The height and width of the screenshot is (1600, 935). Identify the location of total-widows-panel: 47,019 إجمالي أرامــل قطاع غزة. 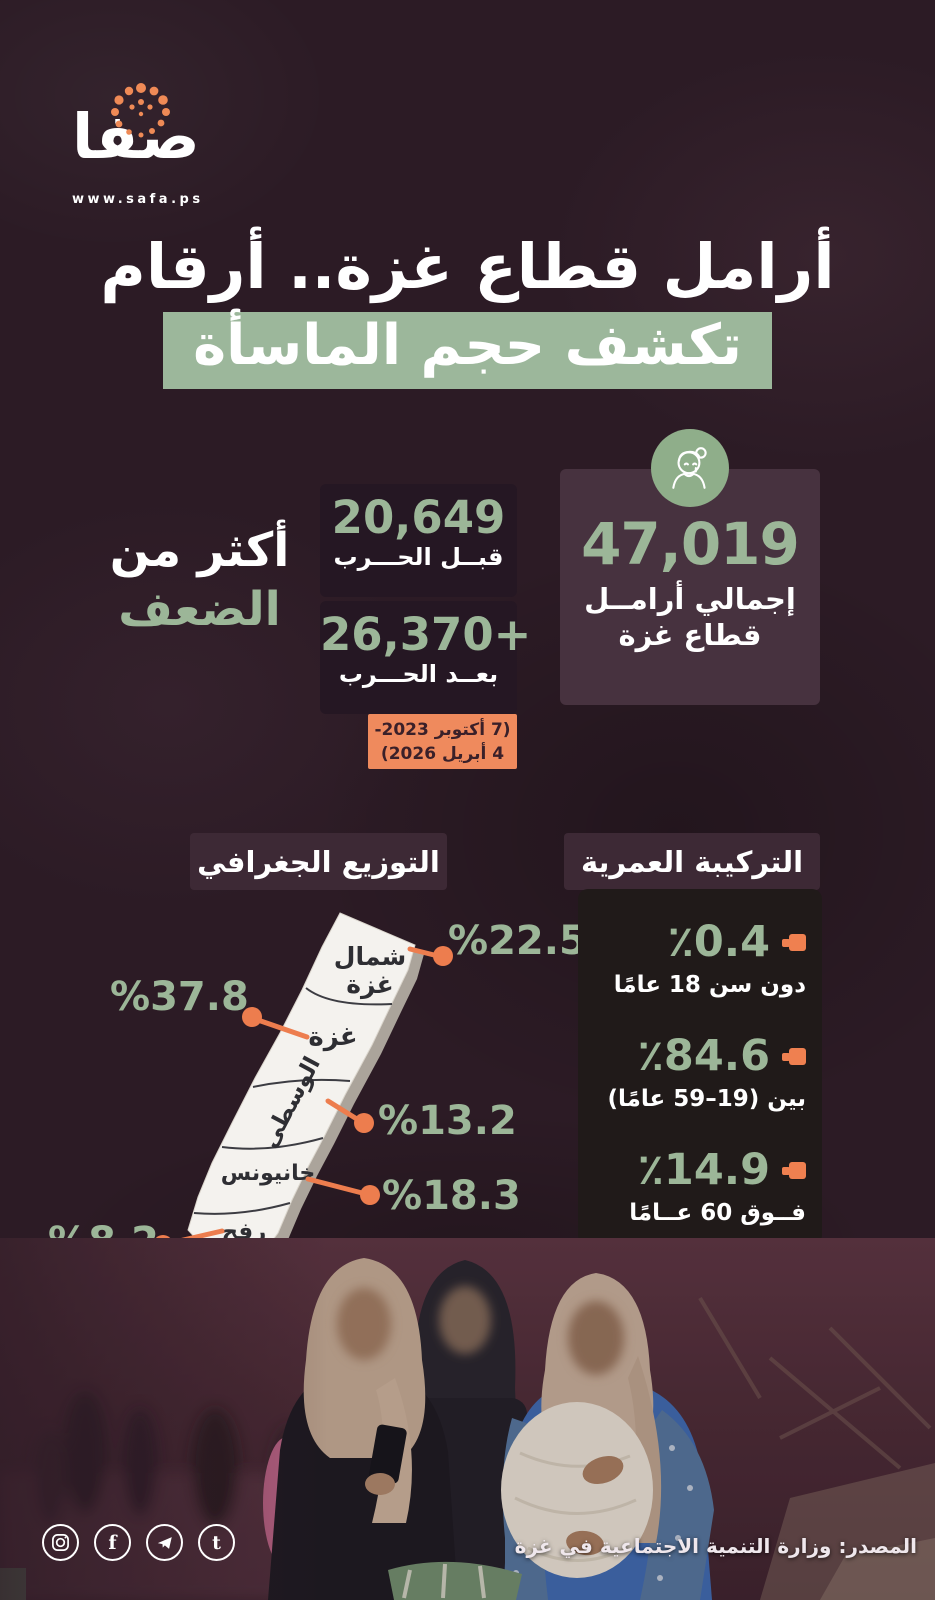
(690, 567).